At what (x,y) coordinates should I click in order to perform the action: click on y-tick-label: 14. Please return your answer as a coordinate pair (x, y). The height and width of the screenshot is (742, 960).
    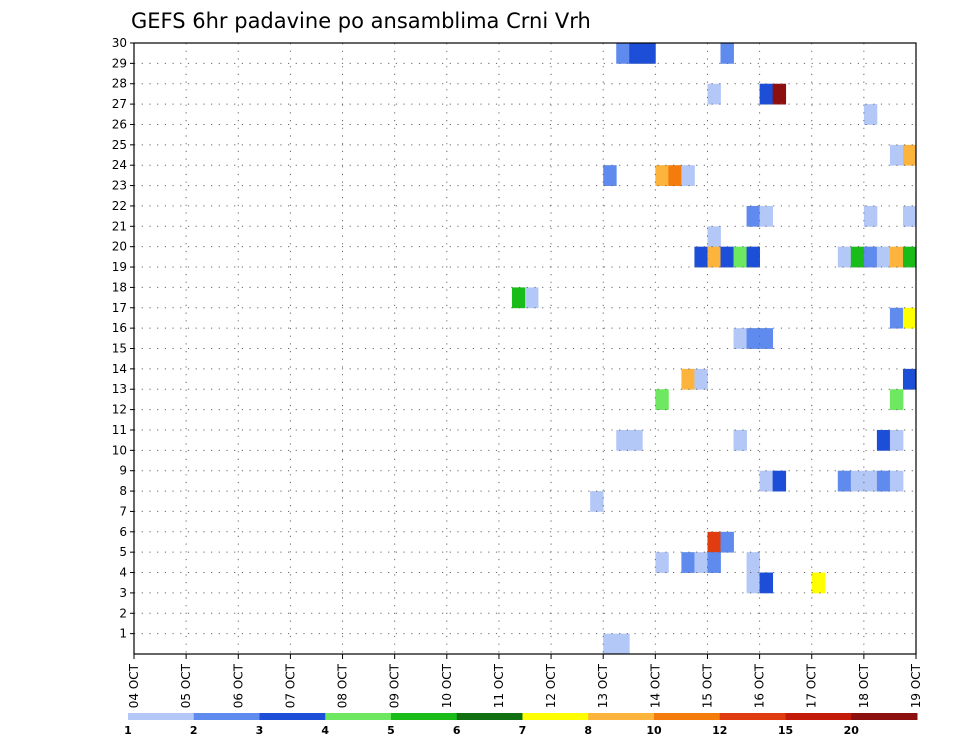
    Looking at the image, I should click on (119, 369).